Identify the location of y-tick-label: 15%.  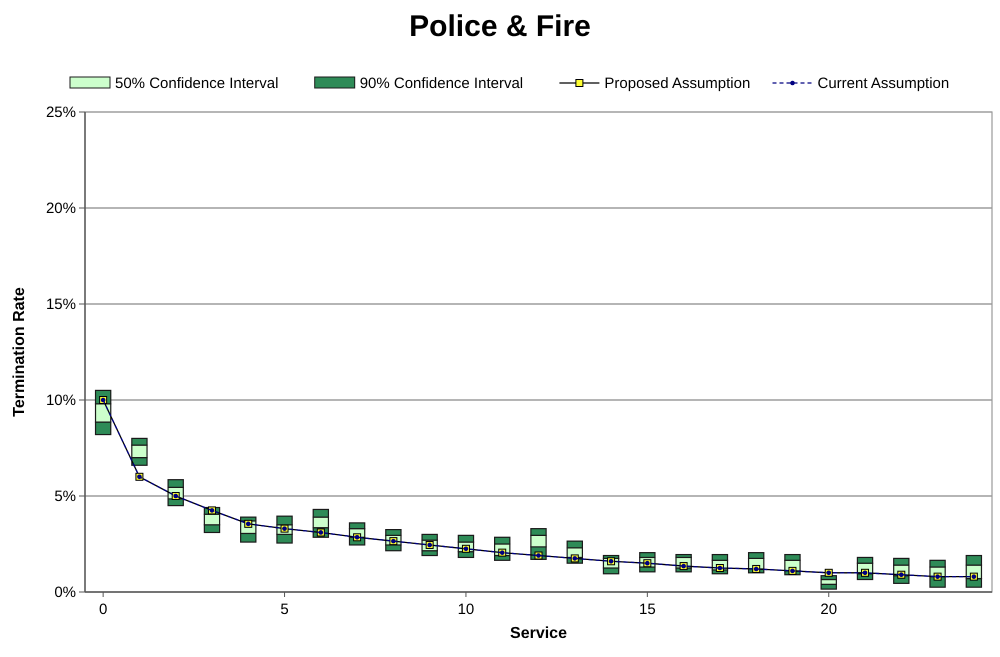
(61, 304).